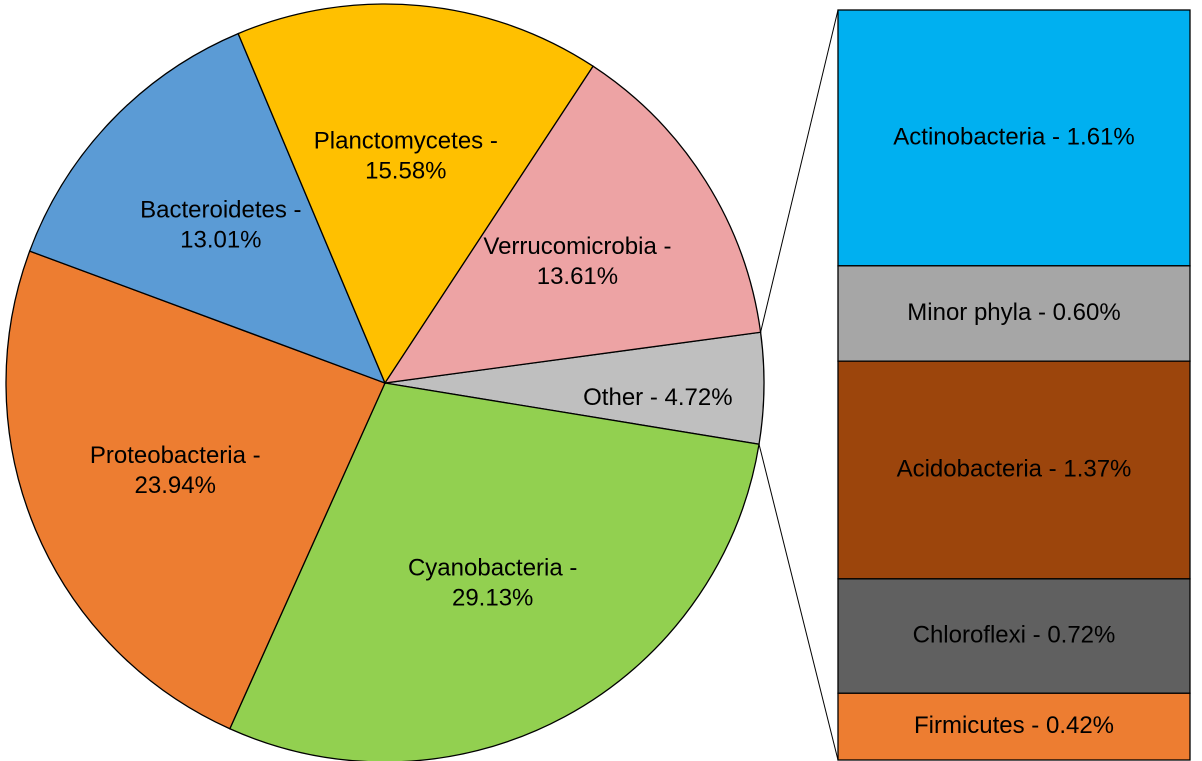  What do you see at coordinates (175, 470) in the screenshot?
I see `data-label: Proteobacteria -23.94%` at bounding box center [175, 470].